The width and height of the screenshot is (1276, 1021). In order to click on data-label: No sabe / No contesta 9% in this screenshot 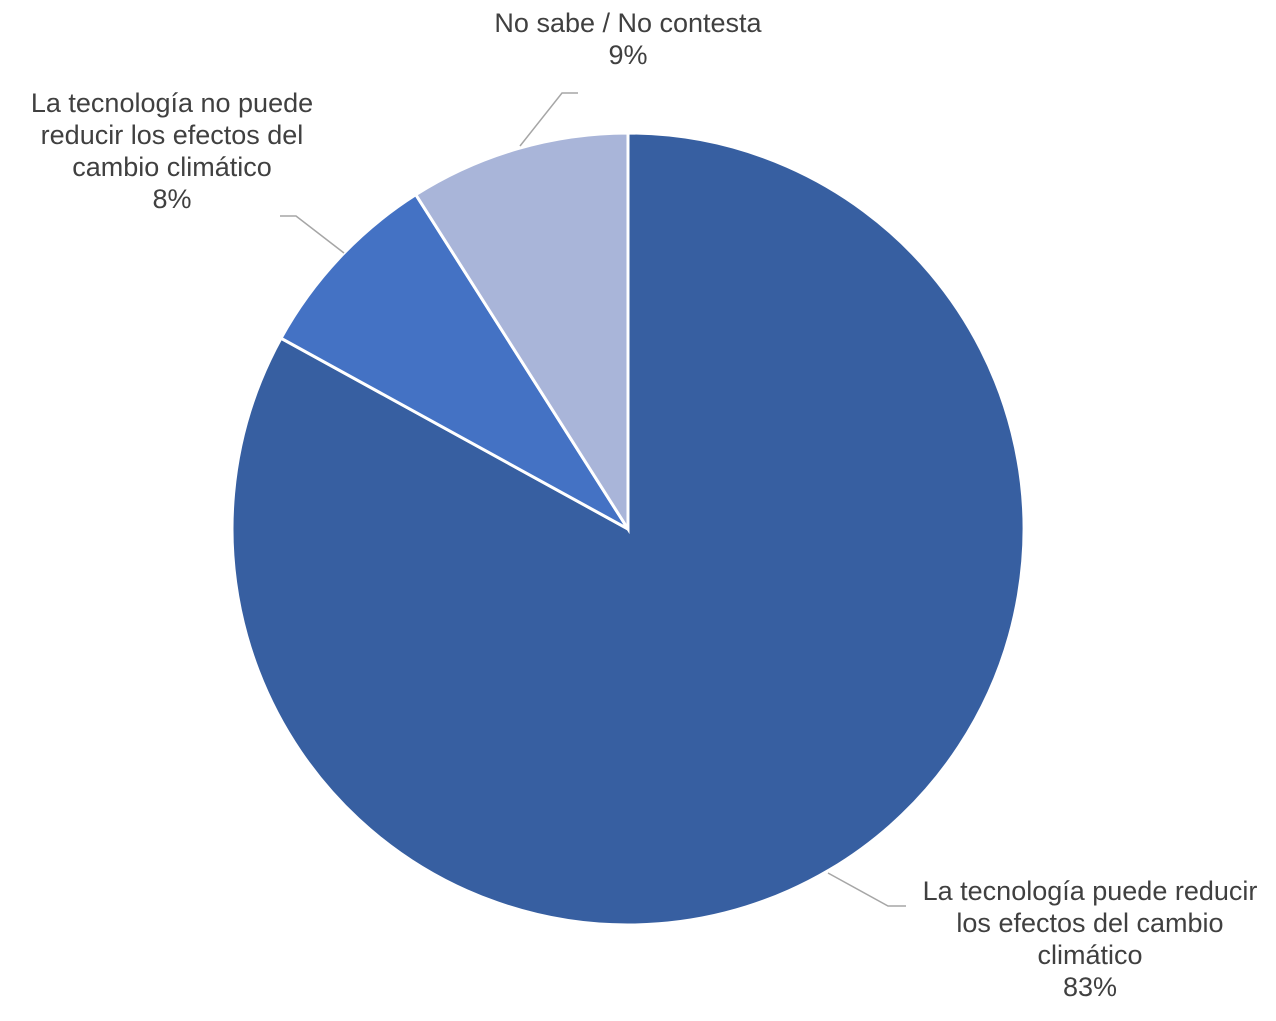, I will do `click(628, 39)`.